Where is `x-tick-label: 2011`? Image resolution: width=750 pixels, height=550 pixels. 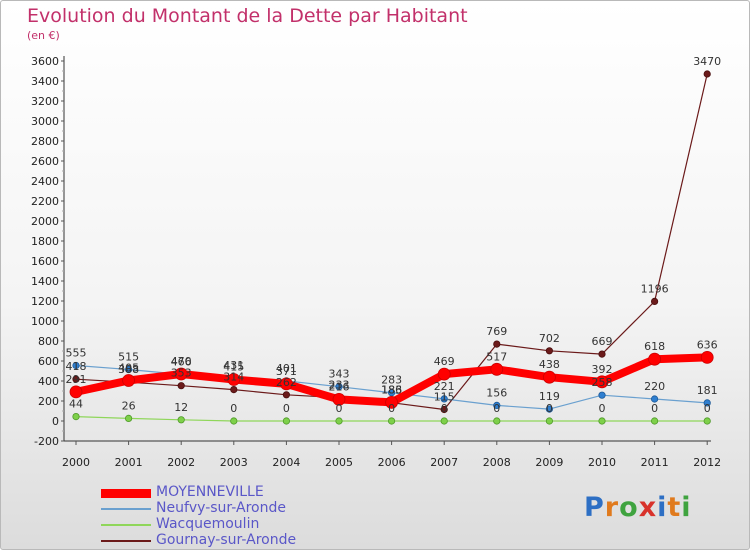 x-tick-label: 2011 is located at coordinates (655, 462).